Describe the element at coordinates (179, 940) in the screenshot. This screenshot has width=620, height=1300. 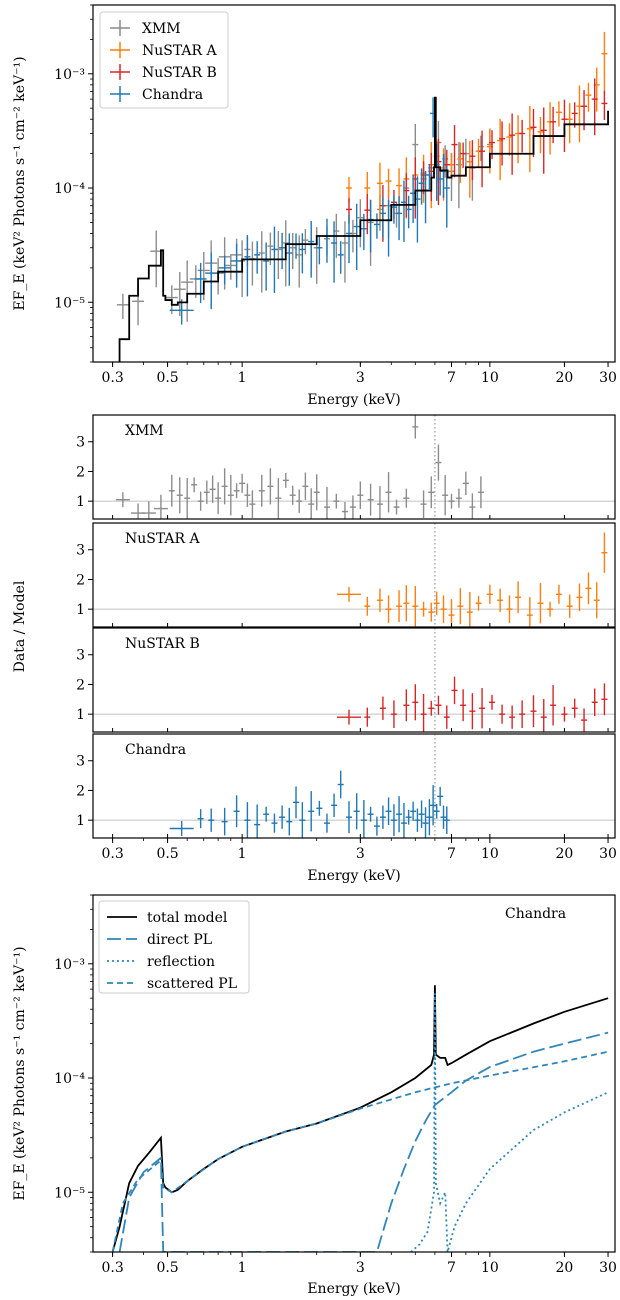
I see `legend-label: direct PL` at that location.